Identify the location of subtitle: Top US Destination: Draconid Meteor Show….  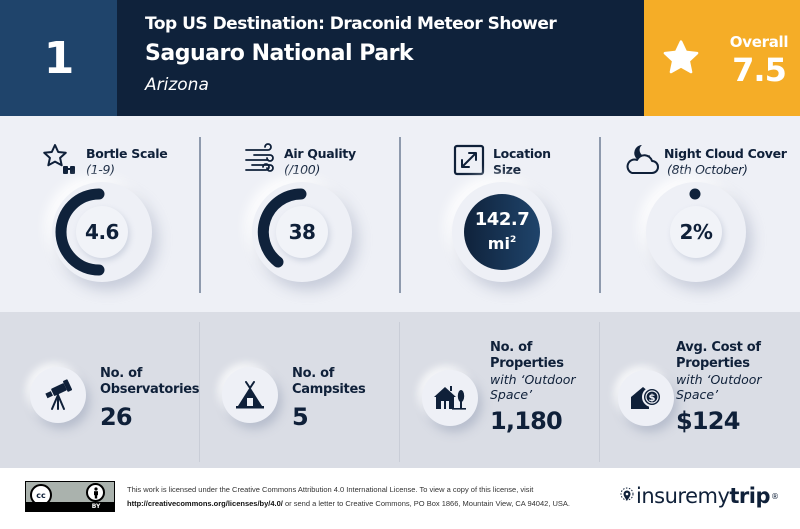
(351, 24).